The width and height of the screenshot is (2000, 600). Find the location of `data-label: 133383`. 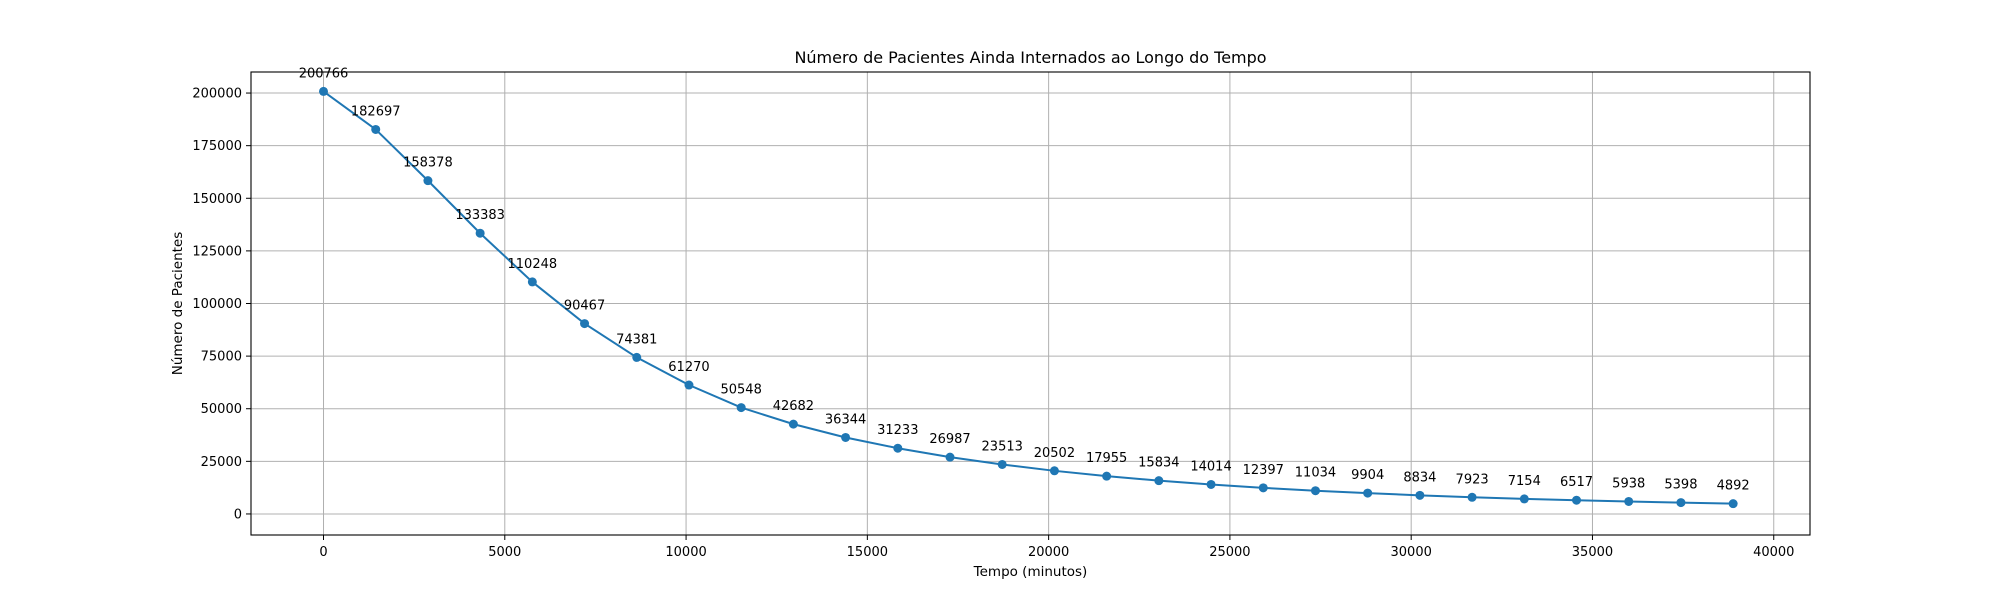

data-label: 133383 is located at coordinates (480, 215).